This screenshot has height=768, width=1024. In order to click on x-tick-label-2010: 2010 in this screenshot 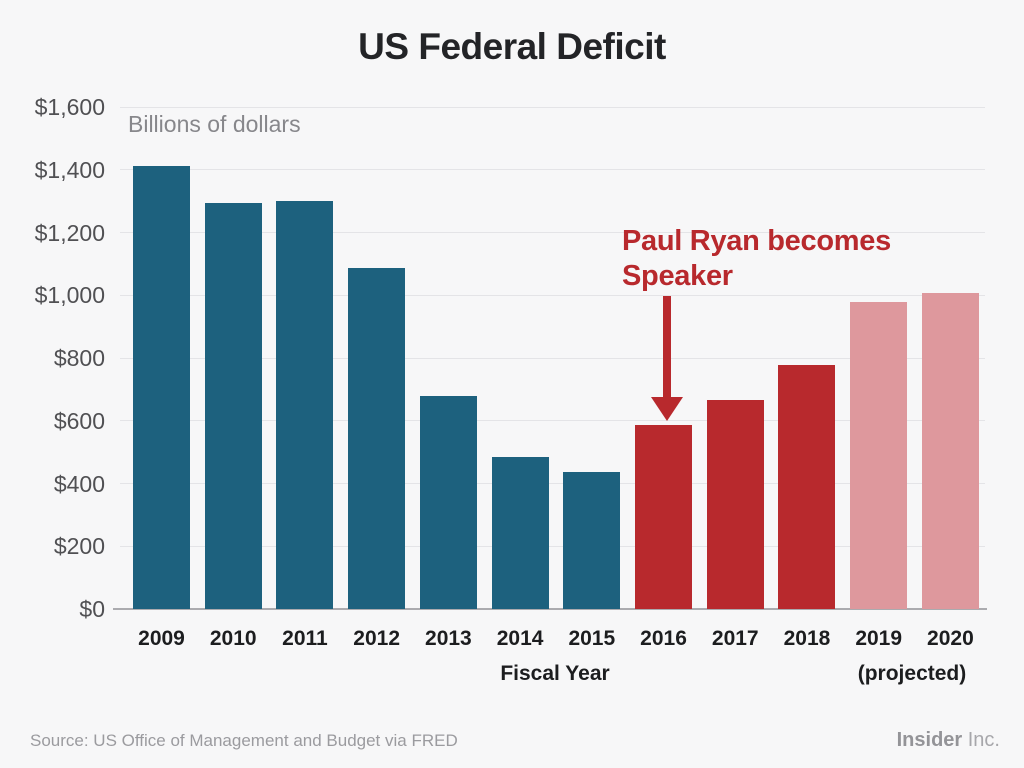, I will do `click(233, 638)`.